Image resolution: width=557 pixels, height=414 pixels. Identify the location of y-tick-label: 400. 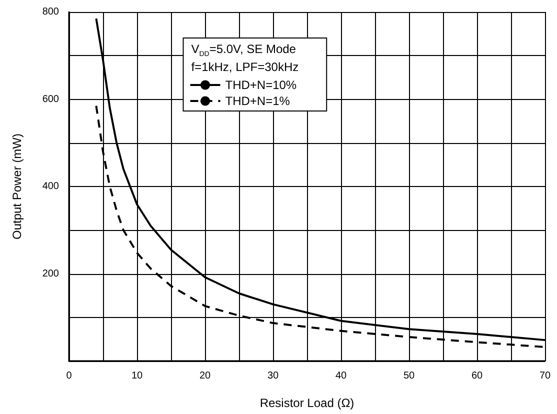
(51, 186).